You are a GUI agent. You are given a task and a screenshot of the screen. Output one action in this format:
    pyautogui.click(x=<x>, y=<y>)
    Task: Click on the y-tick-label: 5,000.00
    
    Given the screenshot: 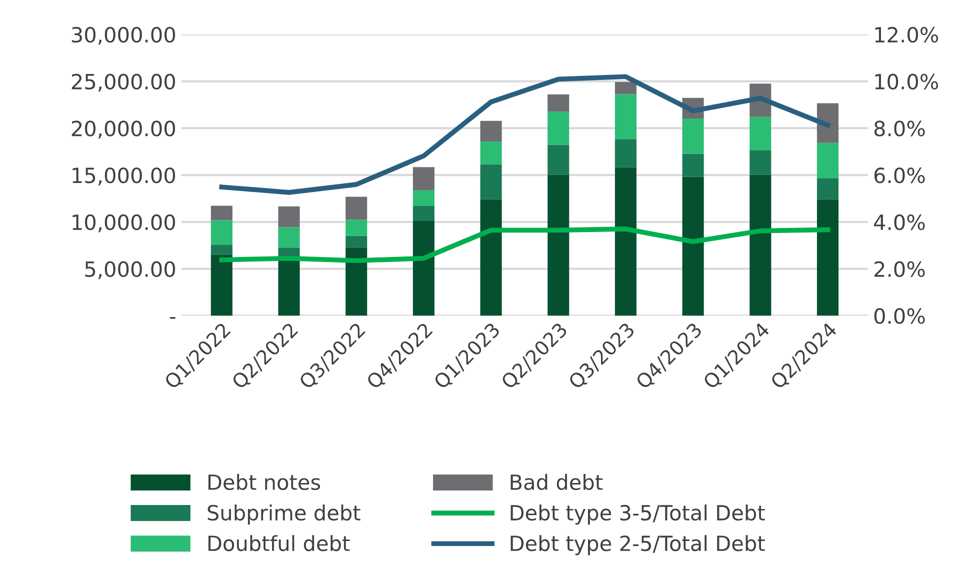 What is the action you would take?
    pyautogui.click(x=130, y=270)
    